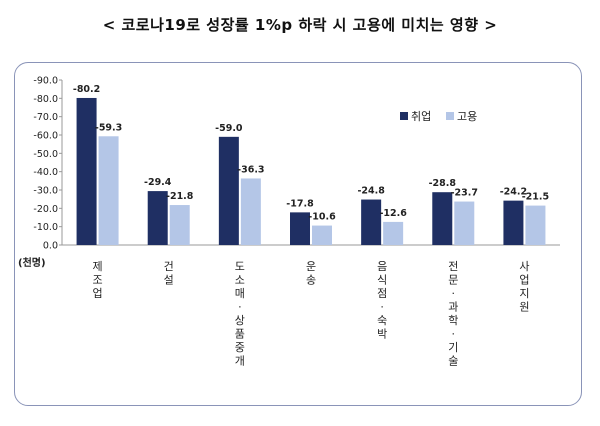 The image size is (600, 426). What do you see at coordinates (443, 183) in the screenshot?
I see `data-label: -28.8` at bounding box center [443, 183].